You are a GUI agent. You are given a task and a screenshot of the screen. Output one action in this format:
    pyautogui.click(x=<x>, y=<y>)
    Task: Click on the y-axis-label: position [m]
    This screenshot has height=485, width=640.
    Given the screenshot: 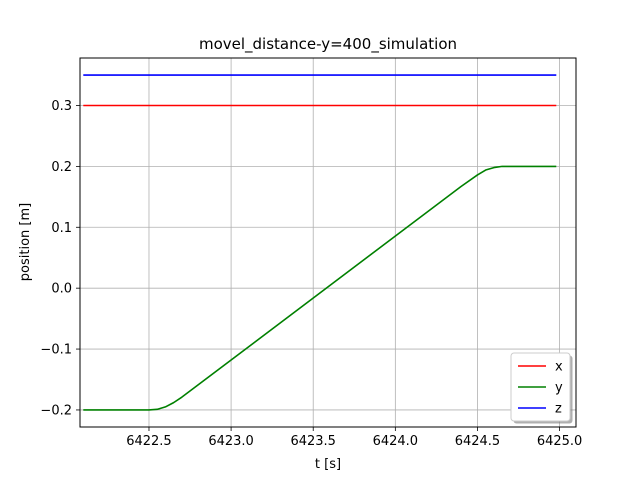 What is the action you would take?
    pyautogui.click(x=25, y=242)
    